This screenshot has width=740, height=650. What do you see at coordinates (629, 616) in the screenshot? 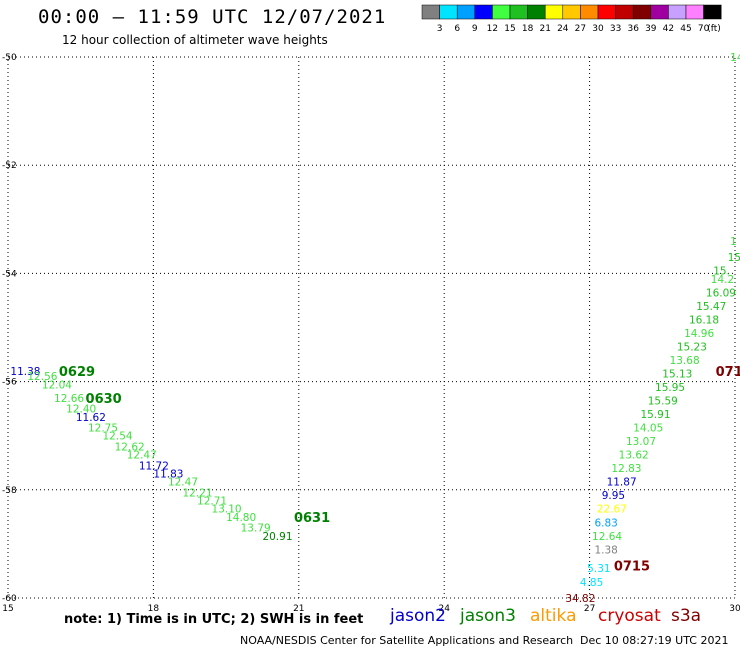
I see `satellite-label-cryosat: cryosat` at bounding box center [629, 616].